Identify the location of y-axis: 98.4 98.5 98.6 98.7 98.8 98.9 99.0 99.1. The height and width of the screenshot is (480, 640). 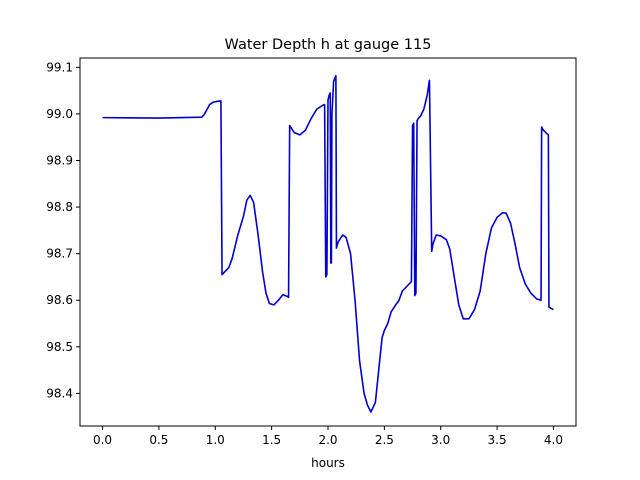
(63, 230).